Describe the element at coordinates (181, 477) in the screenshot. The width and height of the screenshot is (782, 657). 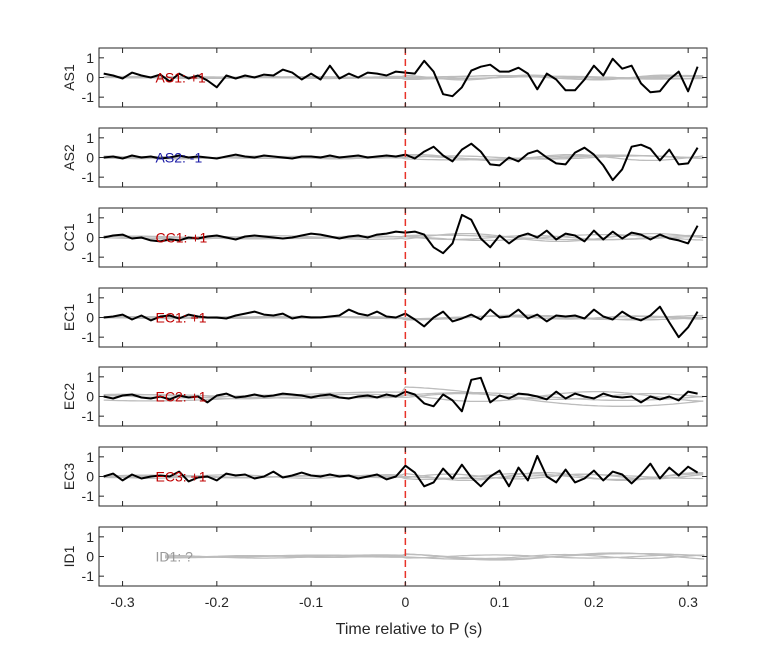
I see `panel-annotation: EC3: +1` at that location.